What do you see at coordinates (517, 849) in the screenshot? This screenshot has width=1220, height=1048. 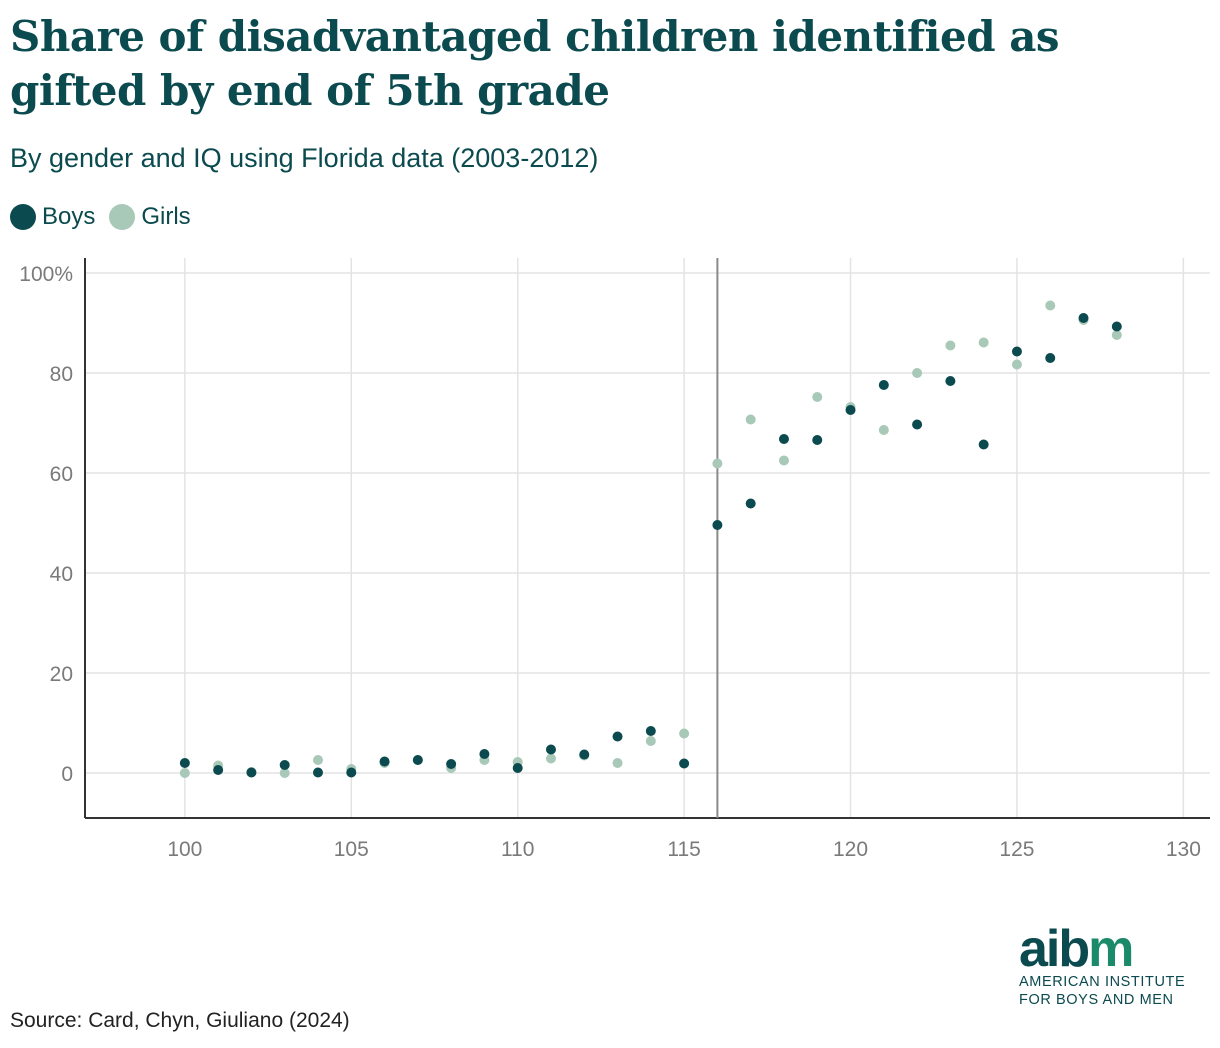 I see `x-tick-label: 110` at bounding box center [517, 849].